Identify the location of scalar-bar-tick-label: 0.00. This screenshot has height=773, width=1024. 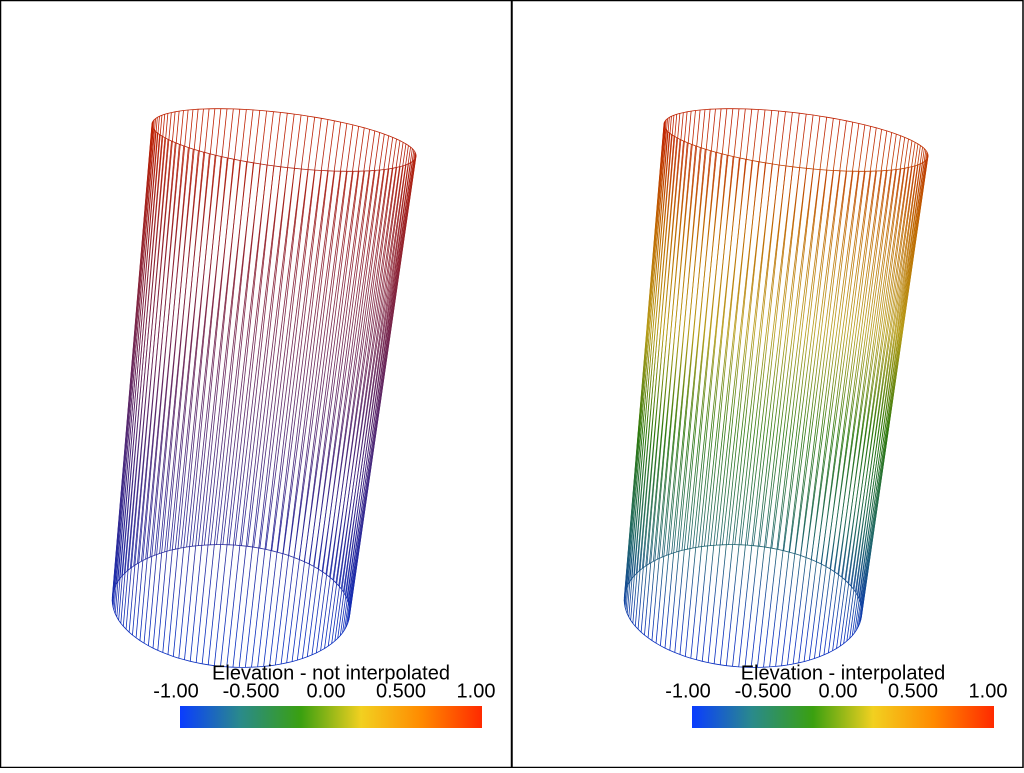
(838, 691).